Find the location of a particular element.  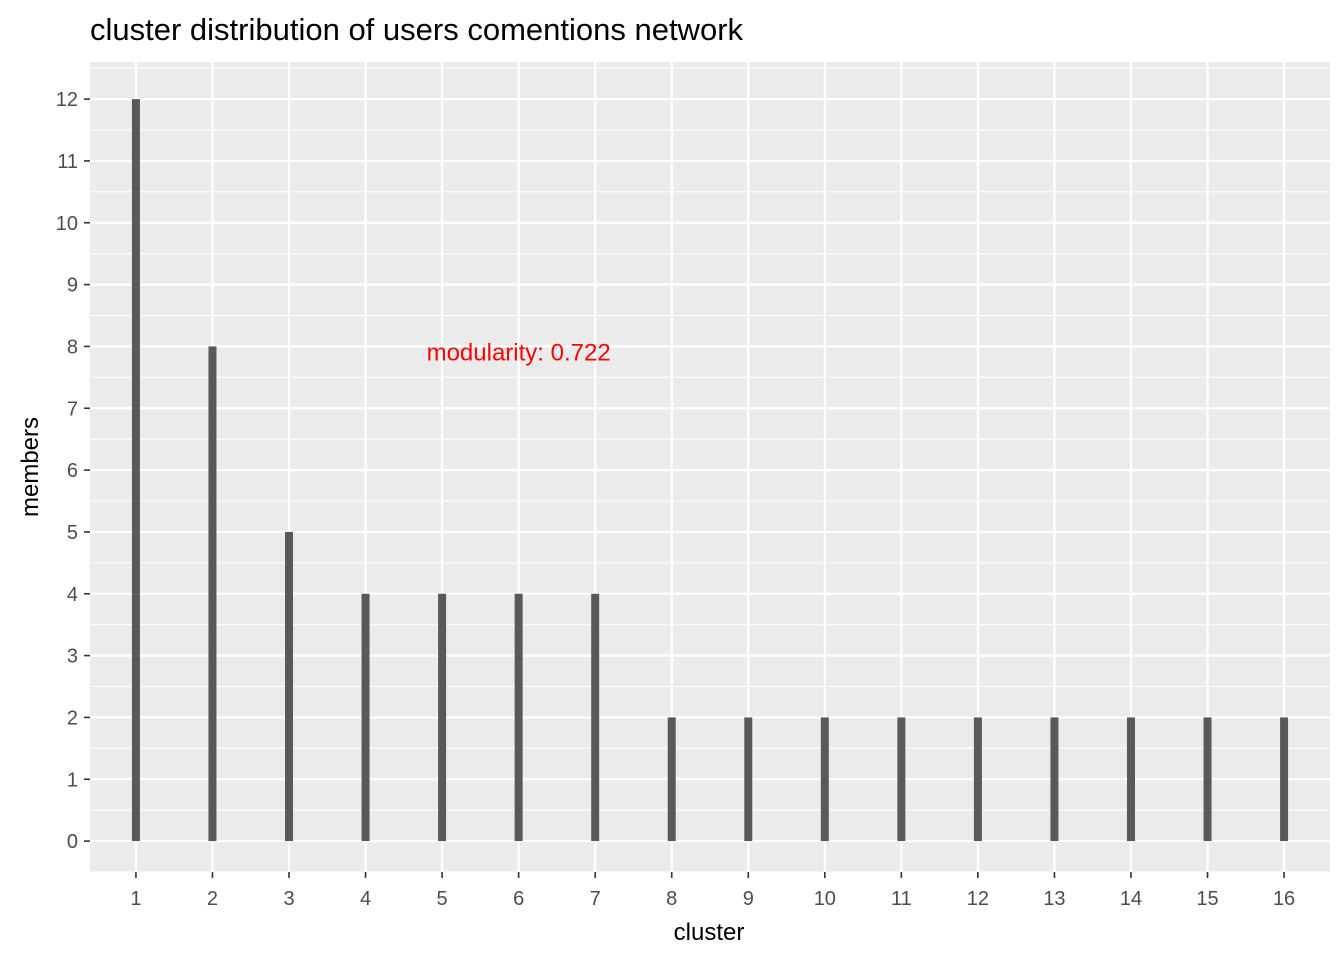

x-tick-label: 10 is located at coordinates (825, 899).